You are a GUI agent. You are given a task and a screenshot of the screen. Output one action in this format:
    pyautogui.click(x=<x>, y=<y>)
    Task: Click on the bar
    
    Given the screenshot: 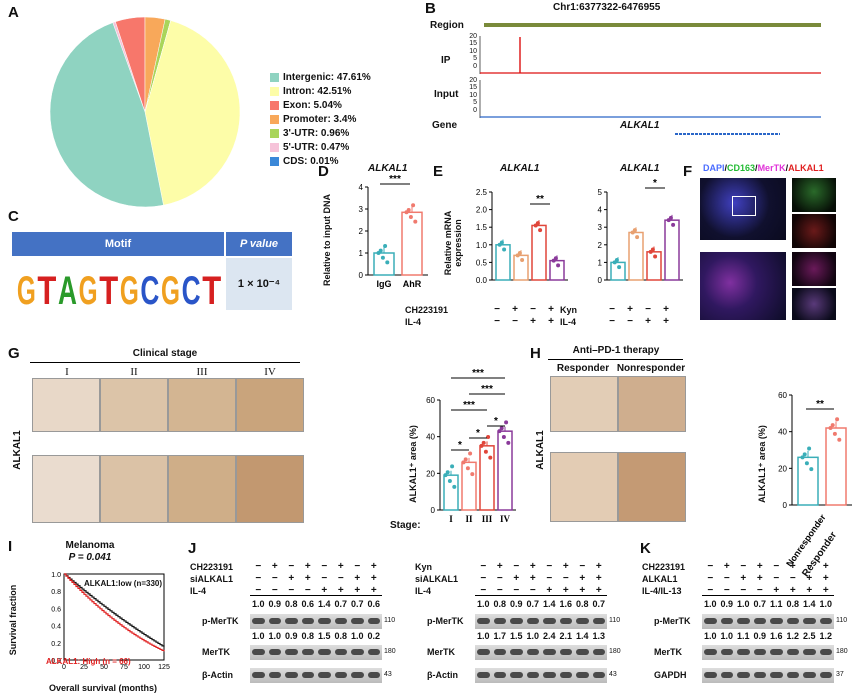 What is the action you would take?
    pyautogui.click(x=618, y=271)
    